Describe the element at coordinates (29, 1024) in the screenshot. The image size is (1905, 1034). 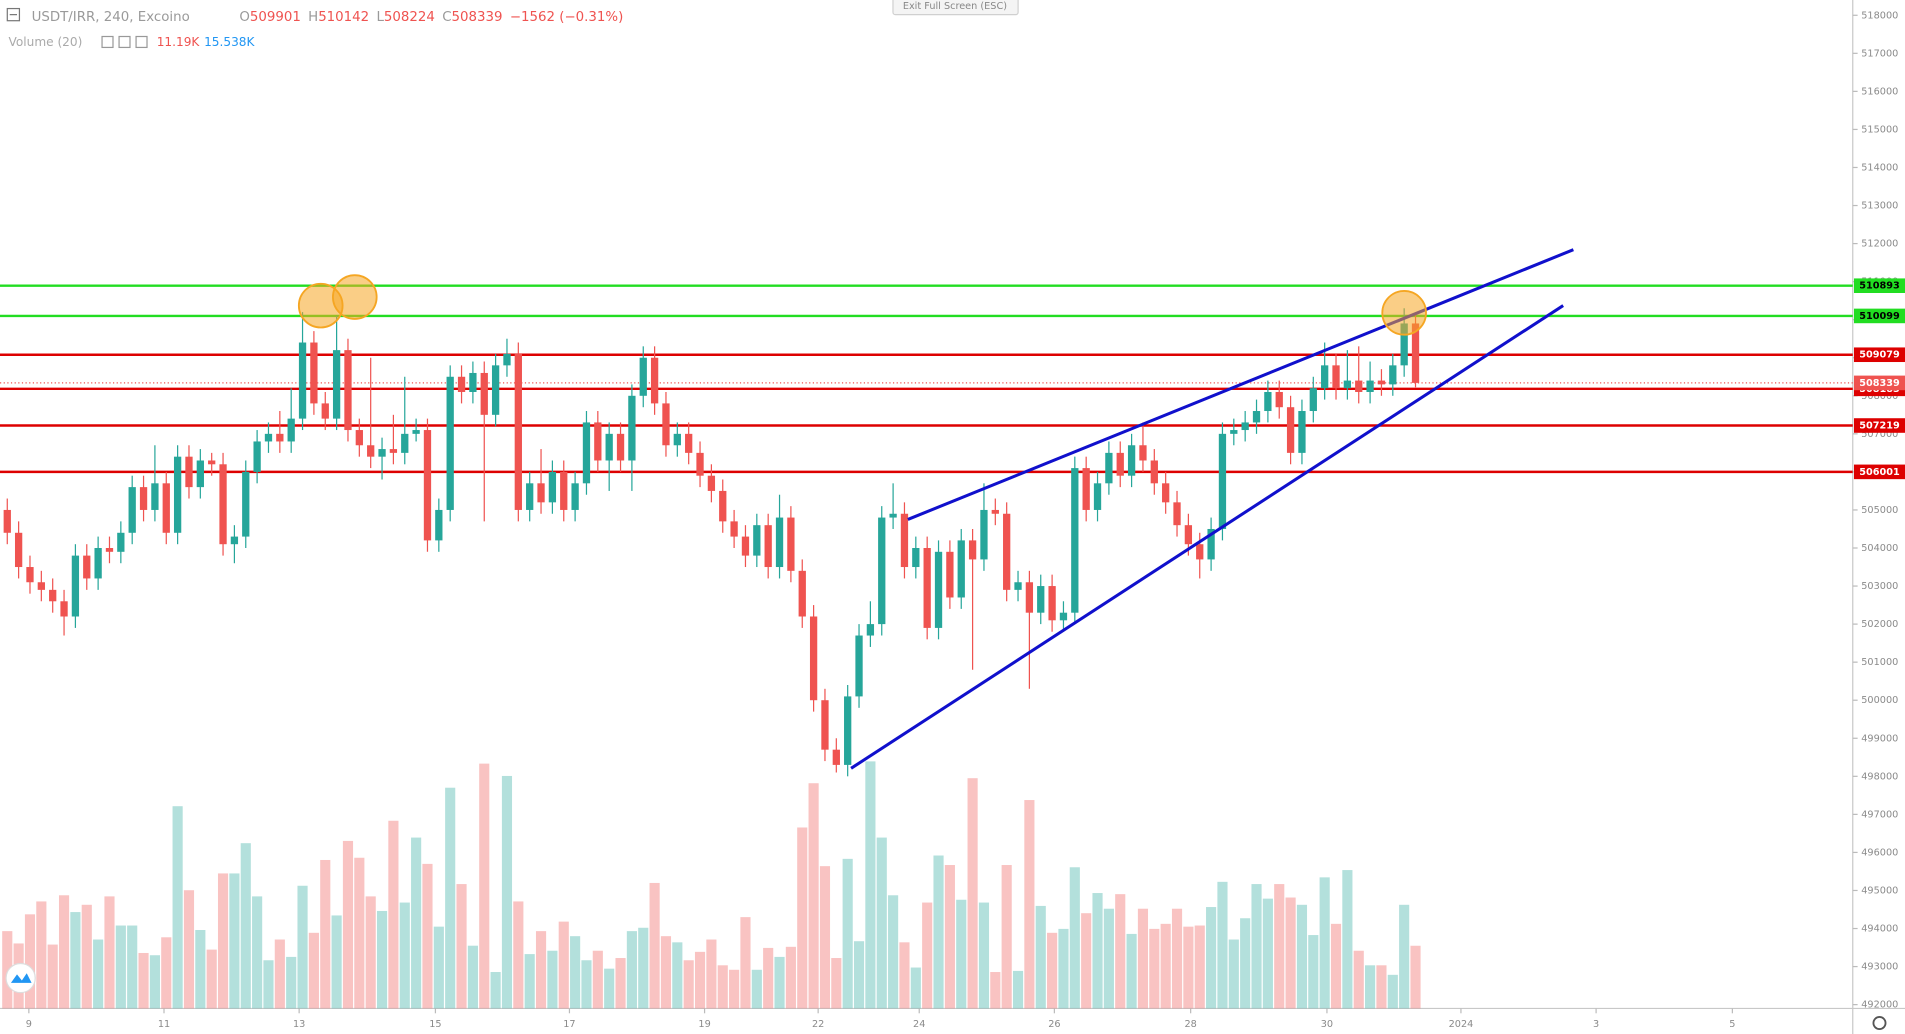
I see `x-tick-label: 9` at that location.